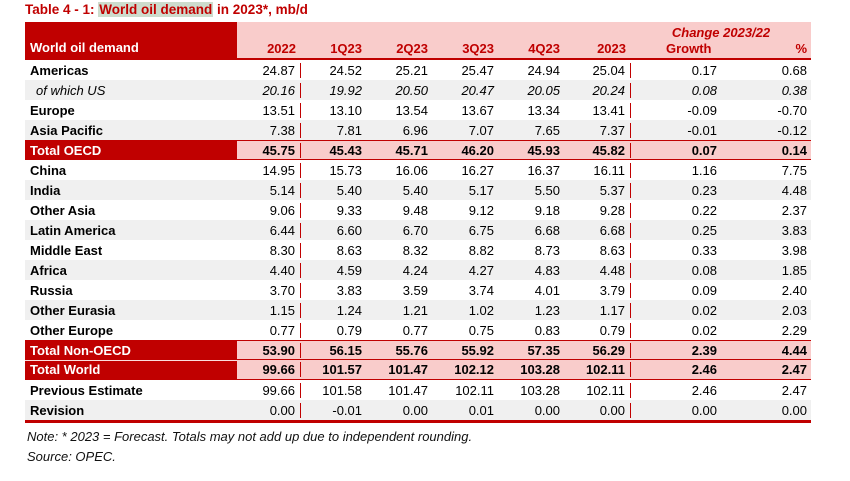 The image size is (850, 481). I want to click on row-label: Total OECD, so click(131, 150).